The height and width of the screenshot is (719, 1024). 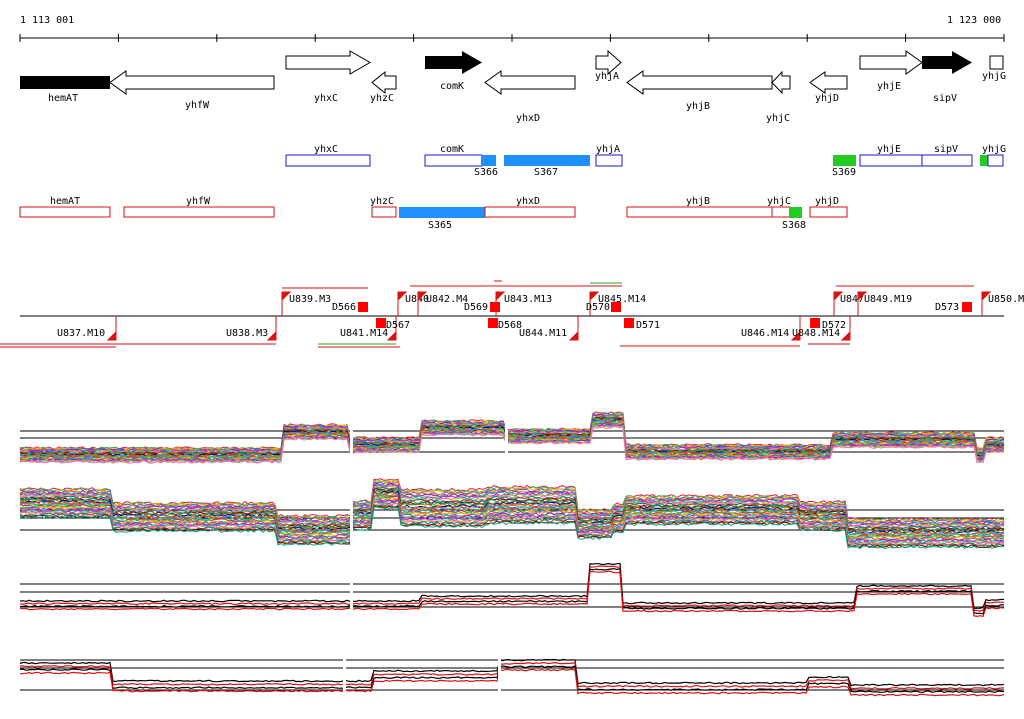 I want to click on marker-D571: D571, so click(x=648, y=325).